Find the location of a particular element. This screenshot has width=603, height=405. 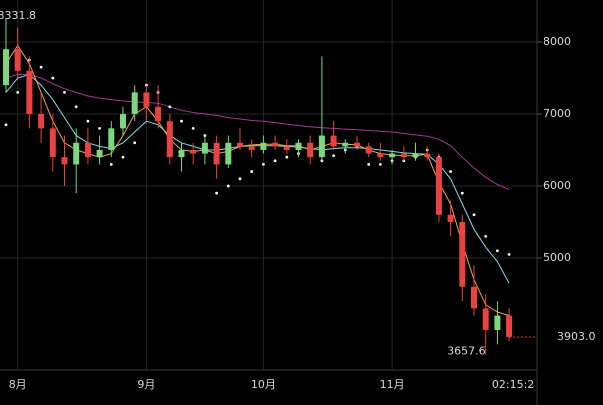

x-tick-label: 9月 is located at coordinates (146, 384).